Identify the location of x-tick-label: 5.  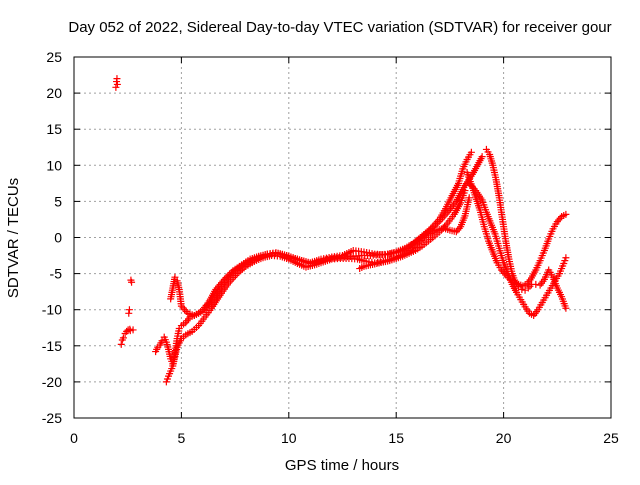
(182, 438).